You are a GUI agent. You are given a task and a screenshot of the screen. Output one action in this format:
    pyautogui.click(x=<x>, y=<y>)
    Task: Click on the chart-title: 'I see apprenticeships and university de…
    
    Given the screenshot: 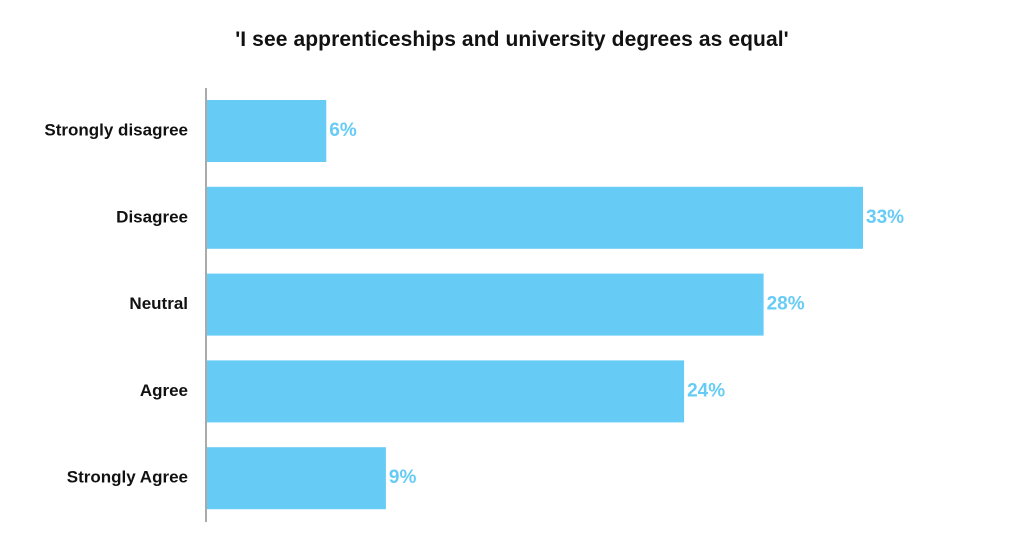 What is the action you would take?
    pyautogui.click(x=512, y=39)
    